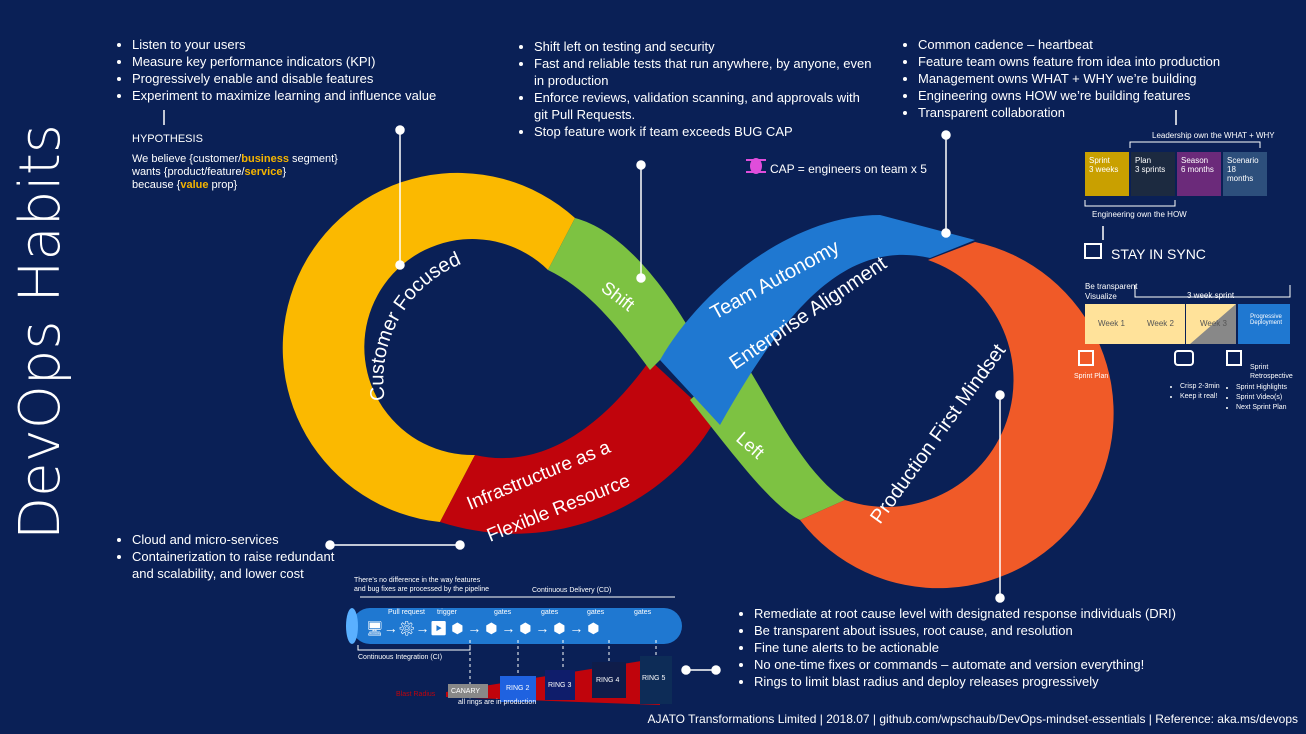 The height and width of the screenshot is (734, 1306). I want to click on bullet: Common cadence – heartbeat, so click(1069, 44).